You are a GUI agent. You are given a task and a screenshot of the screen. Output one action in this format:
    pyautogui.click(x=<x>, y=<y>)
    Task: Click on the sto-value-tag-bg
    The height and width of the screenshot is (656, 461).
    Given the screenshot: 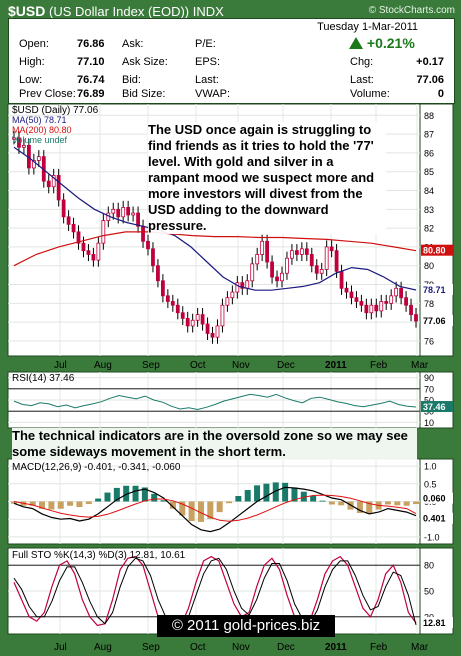 What is the action you would take?
    pyautogui.click(x=437, y=622)
    